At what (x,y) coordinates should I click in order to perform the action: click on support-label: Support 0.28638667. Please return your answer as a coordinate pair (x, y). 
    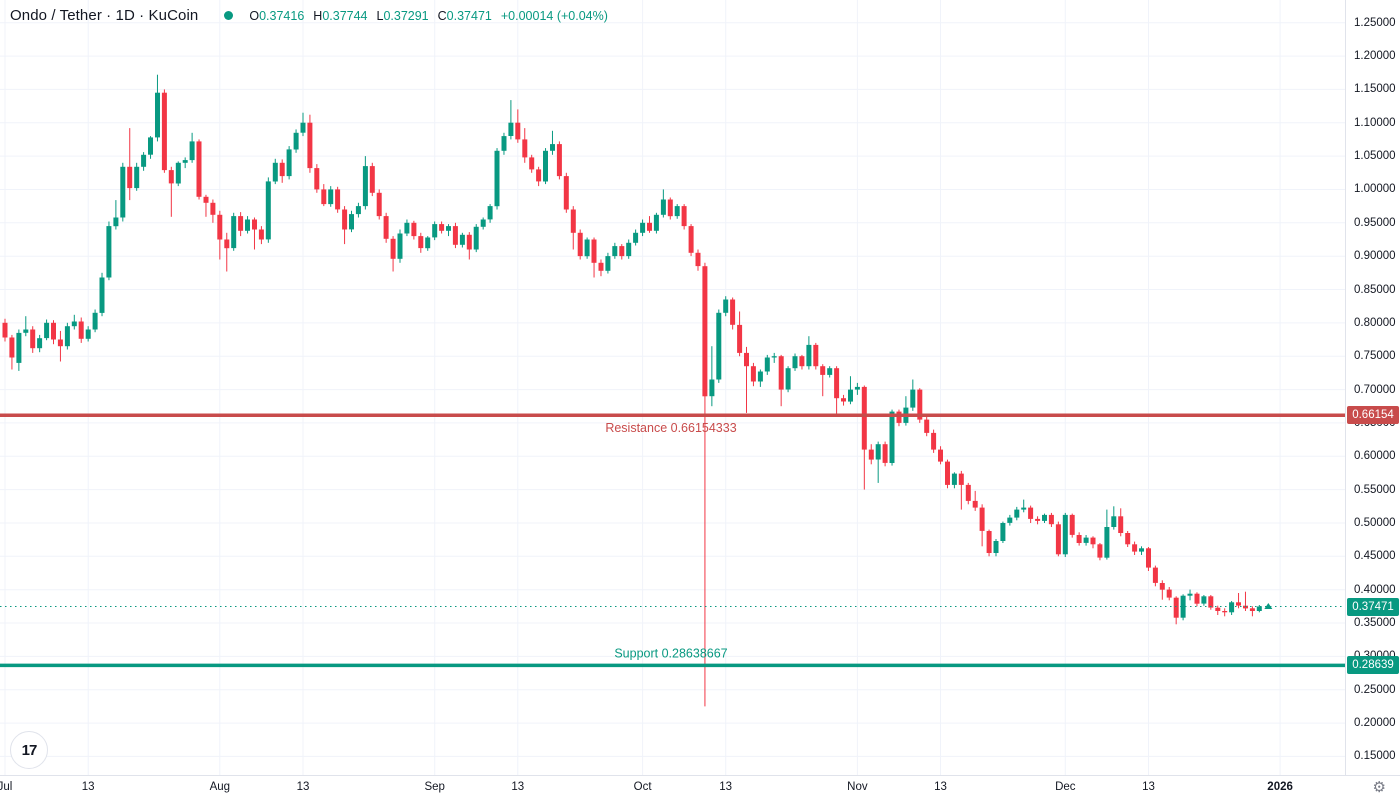
    Looking at the image, I should click on (670, 653).